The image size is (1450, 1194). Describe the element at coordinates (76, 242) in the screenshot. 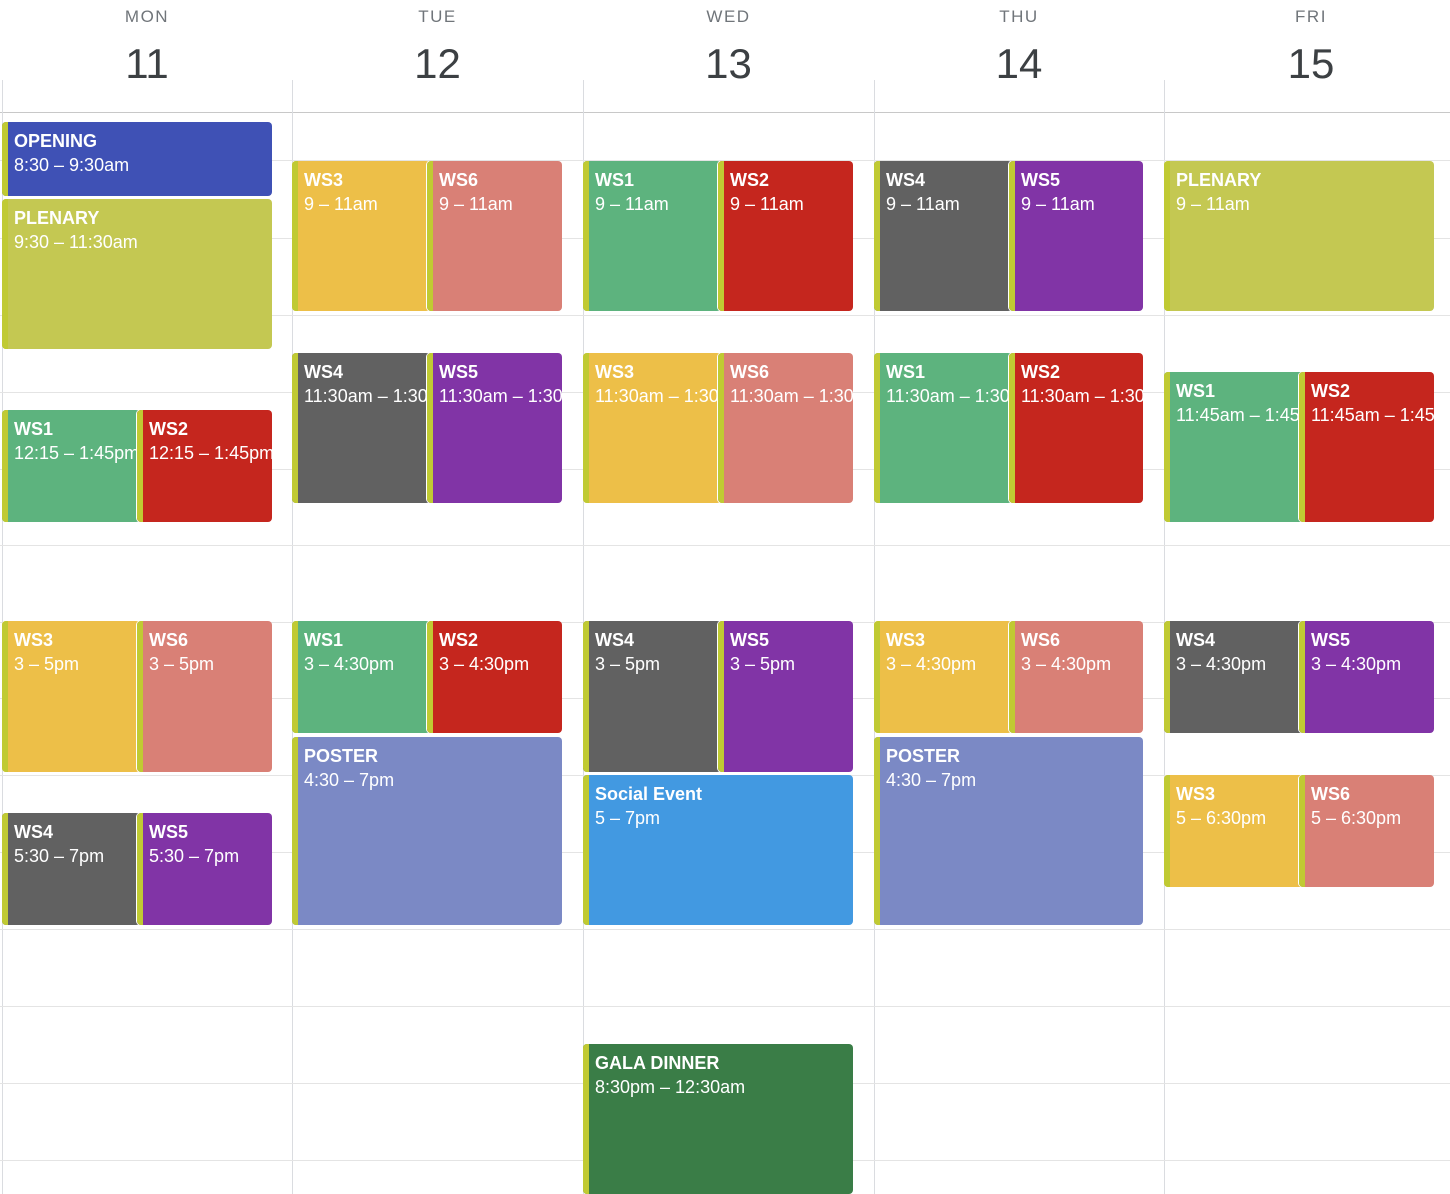

I see `event-time: 9:30 – 11:30am` at that location.